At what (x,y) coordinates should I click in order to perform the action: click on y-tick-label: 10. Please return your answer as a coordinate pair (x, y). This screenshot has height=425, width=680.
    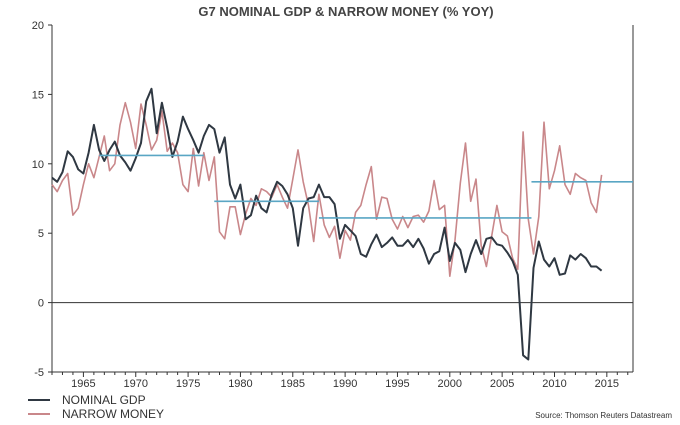
    Looking at the image, I should click on (38, 165).